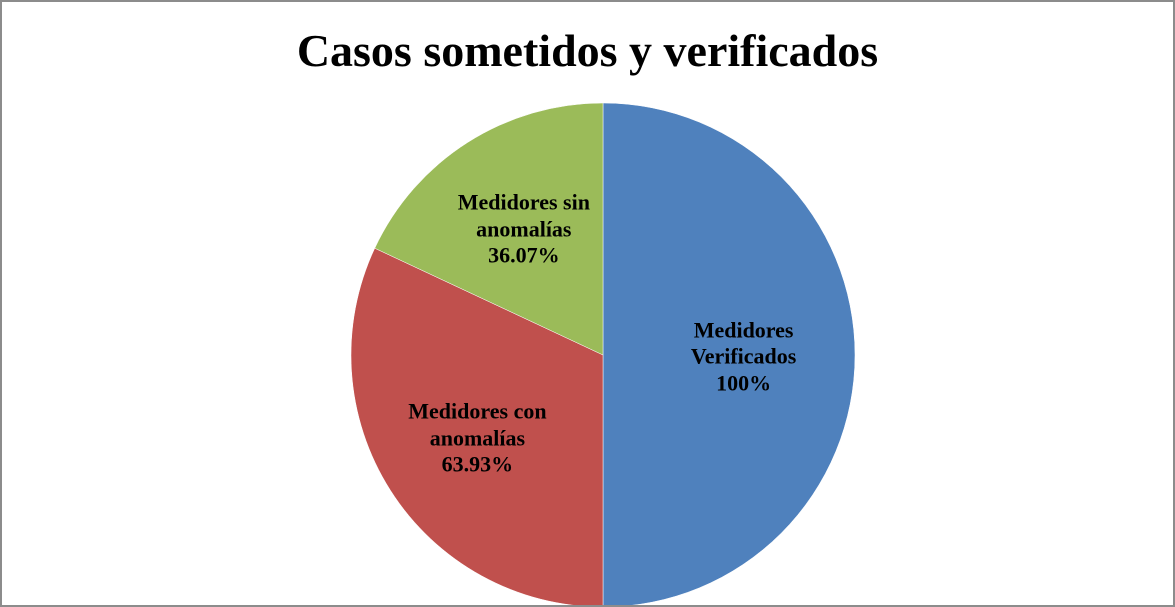 Image resolution: width=1175 pixels, height=607 pixels. I want to click on slice-category: Medidores con anomalías, so click(477, 424).